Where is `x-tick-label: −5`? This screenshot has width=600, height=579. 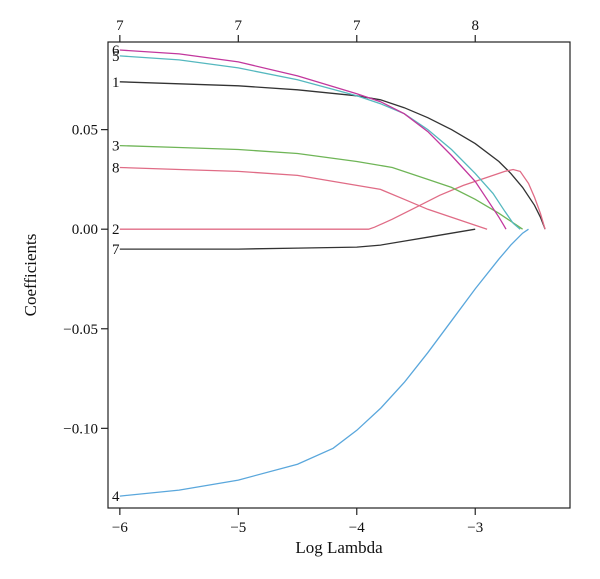 x-tick-label: −5 is located at coordinates (238, 528).